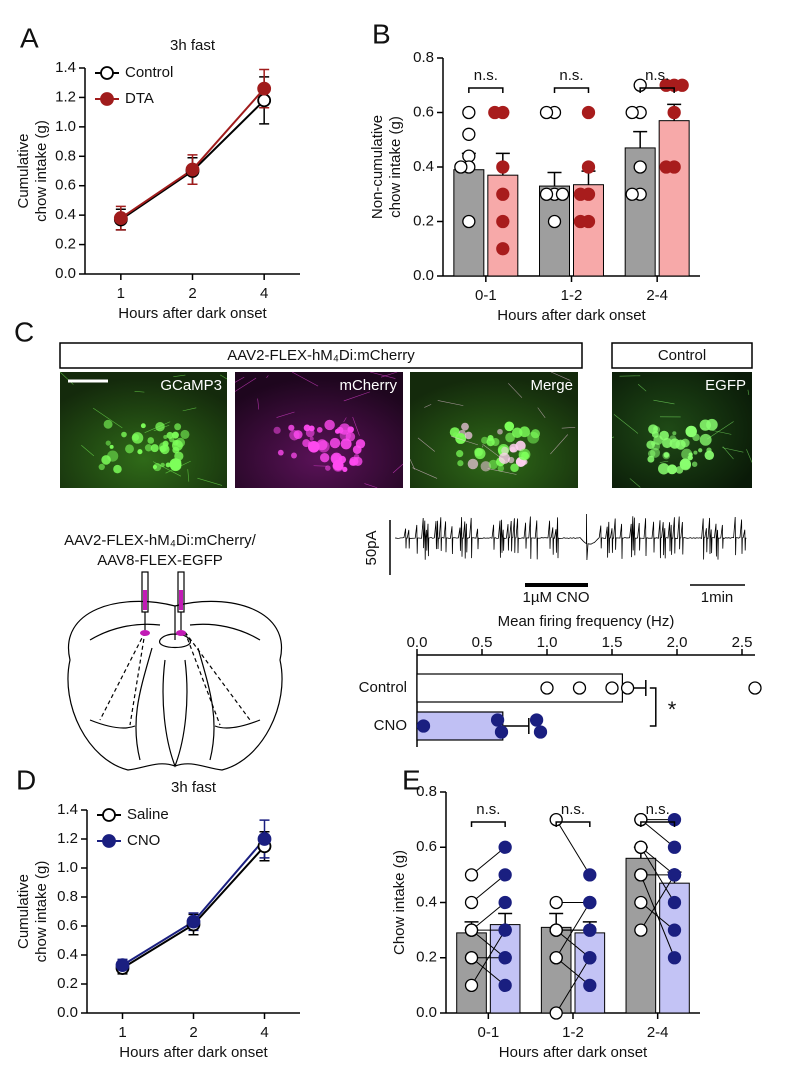 The width and height of the screenshot is (800, 1074). What do you see at coordinates (23, 170) in the screenshot?
I see `y-axis-label: Cumulative` at bounding box center [23, 170].